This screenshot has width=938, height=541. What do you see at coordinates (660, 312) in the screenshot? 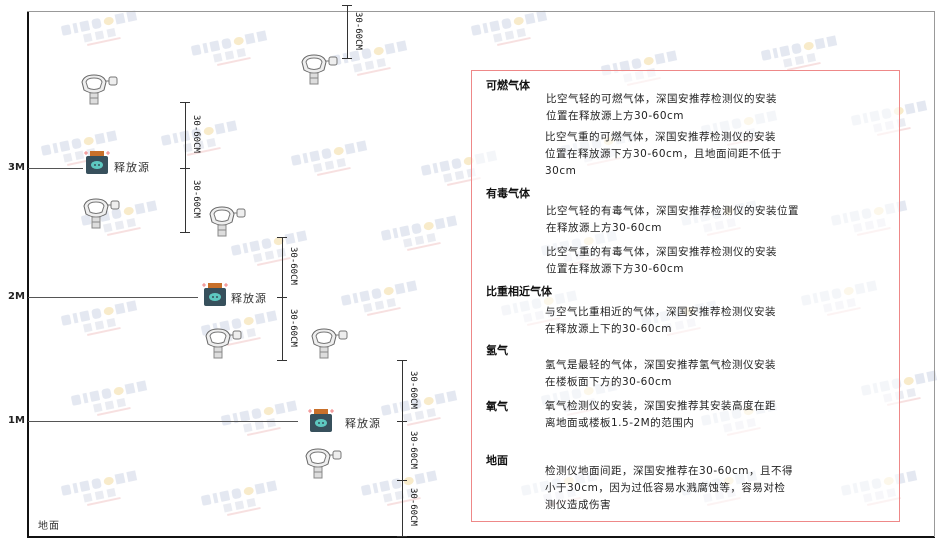
I see `text-line: 与空气比重相近的气体，深国安推荐检测仪安装` at bounding box center [660, 312].